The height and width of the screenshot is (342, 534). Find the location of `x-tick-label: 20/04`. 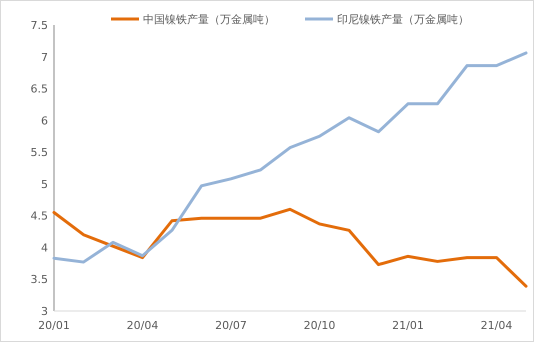

x-tick-label: 20/04 is located at coordinates (142, 325).